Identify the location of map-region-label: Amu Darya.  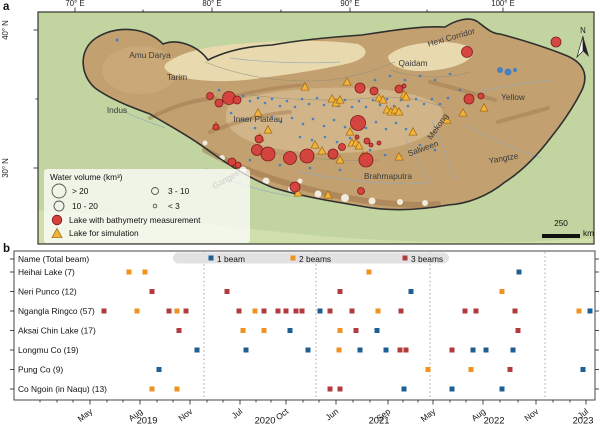
(150, 55).